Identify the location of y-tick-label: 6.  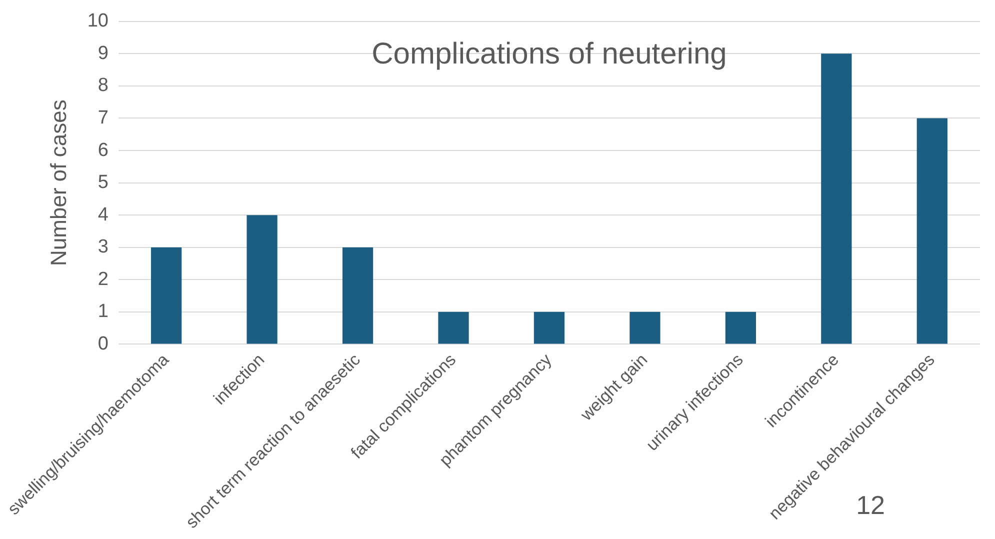
(103, 150).